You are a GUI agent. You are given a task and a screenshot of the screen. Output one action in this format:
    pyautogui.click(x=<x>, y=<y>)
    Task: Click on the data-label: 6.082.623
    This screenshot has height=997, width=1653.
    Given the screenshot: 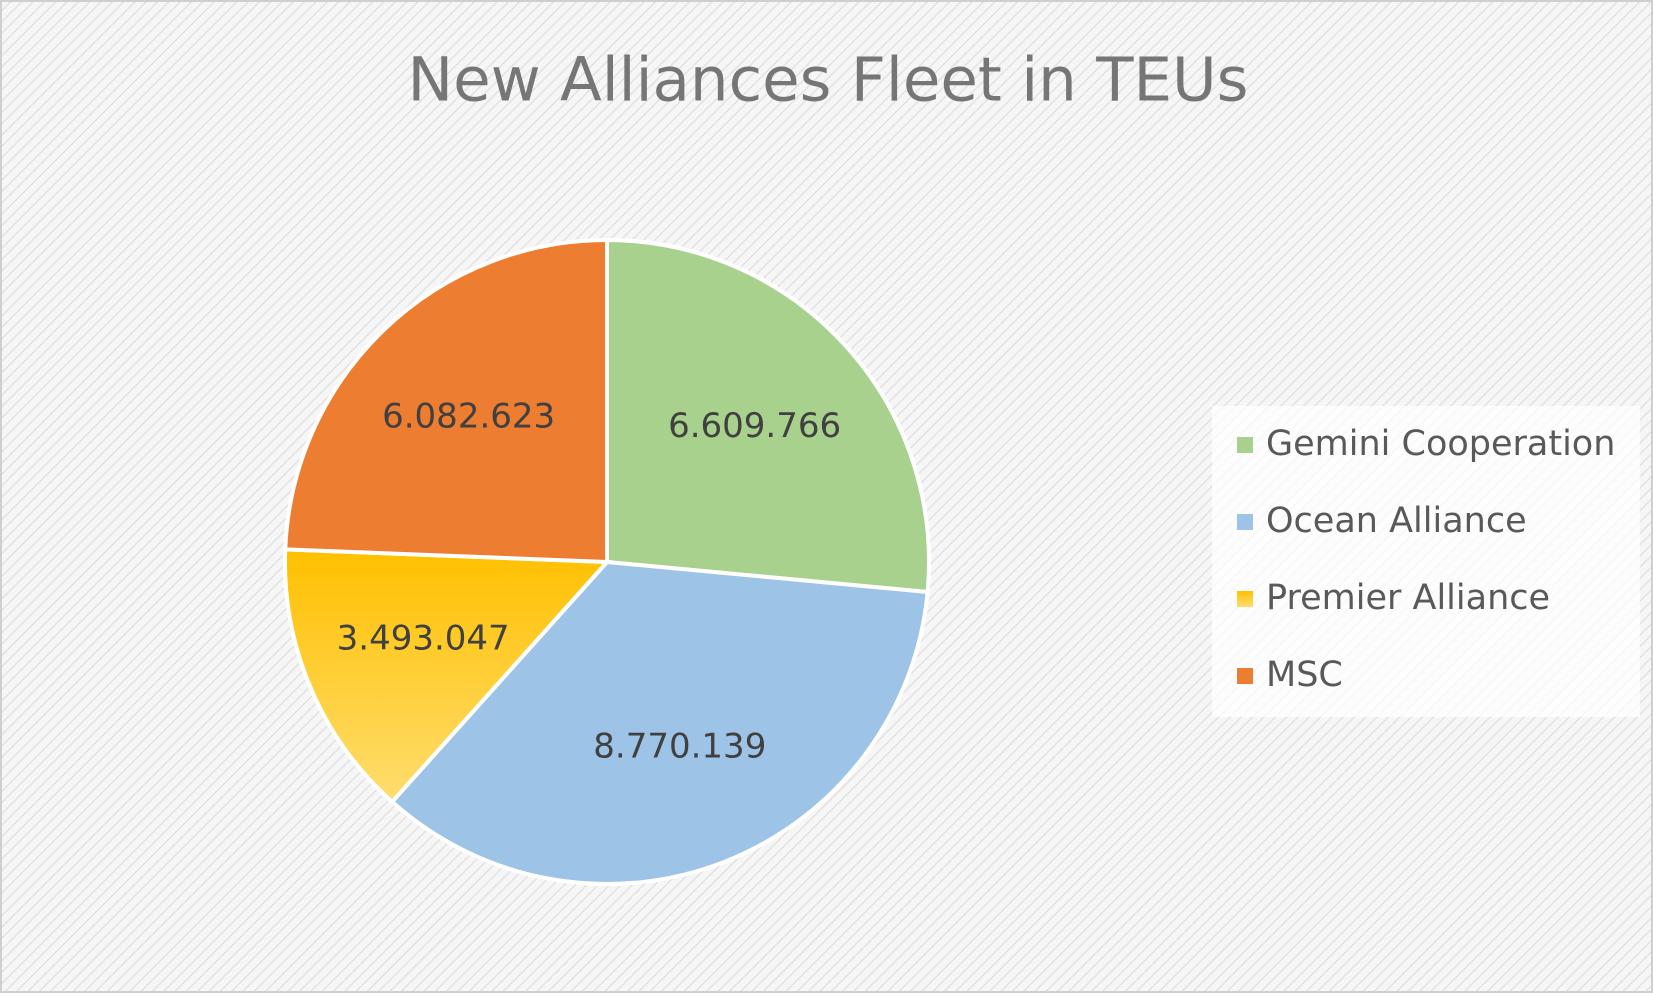 What is the action you would take?
    pyautogui.click(x=468, y=417)
    